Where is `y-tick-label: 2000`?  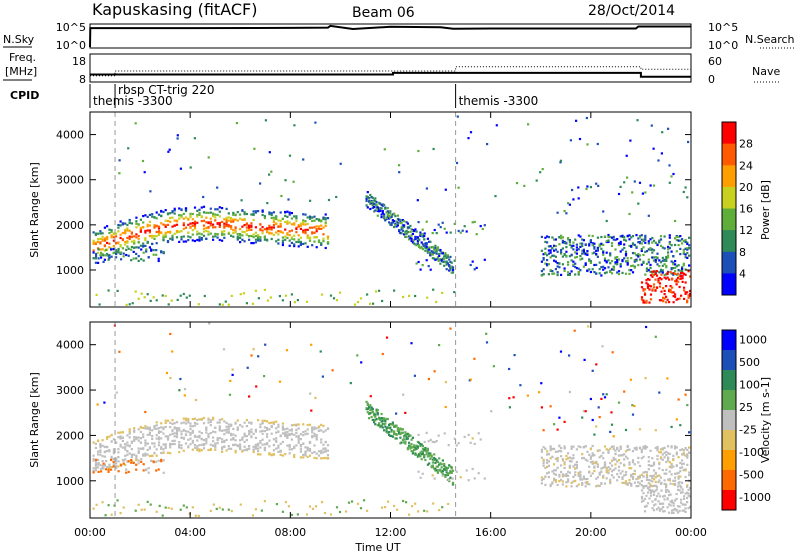 y-tick-label: 2000 is located at coordinates (70, 225).